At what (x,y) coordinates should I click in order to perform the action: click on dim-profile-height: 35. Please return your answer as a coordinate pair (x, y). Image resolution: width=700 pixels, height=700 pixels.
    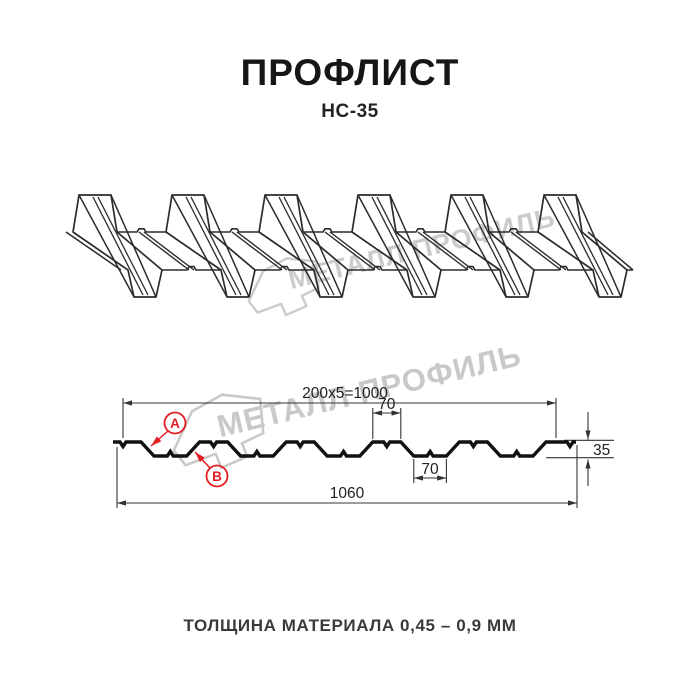
    Looking at the image, I should click on (601, 450).